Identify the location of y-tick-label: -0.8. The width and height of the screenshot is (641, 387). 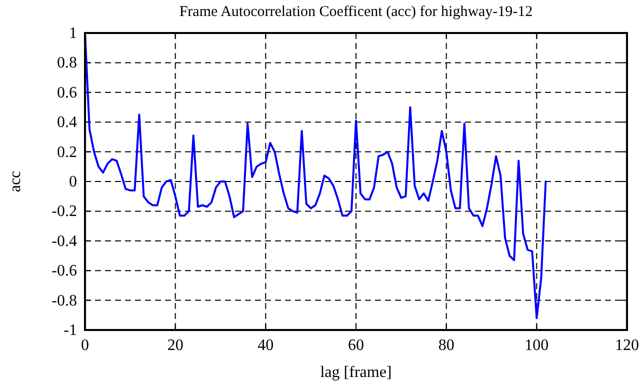
(64, 301).